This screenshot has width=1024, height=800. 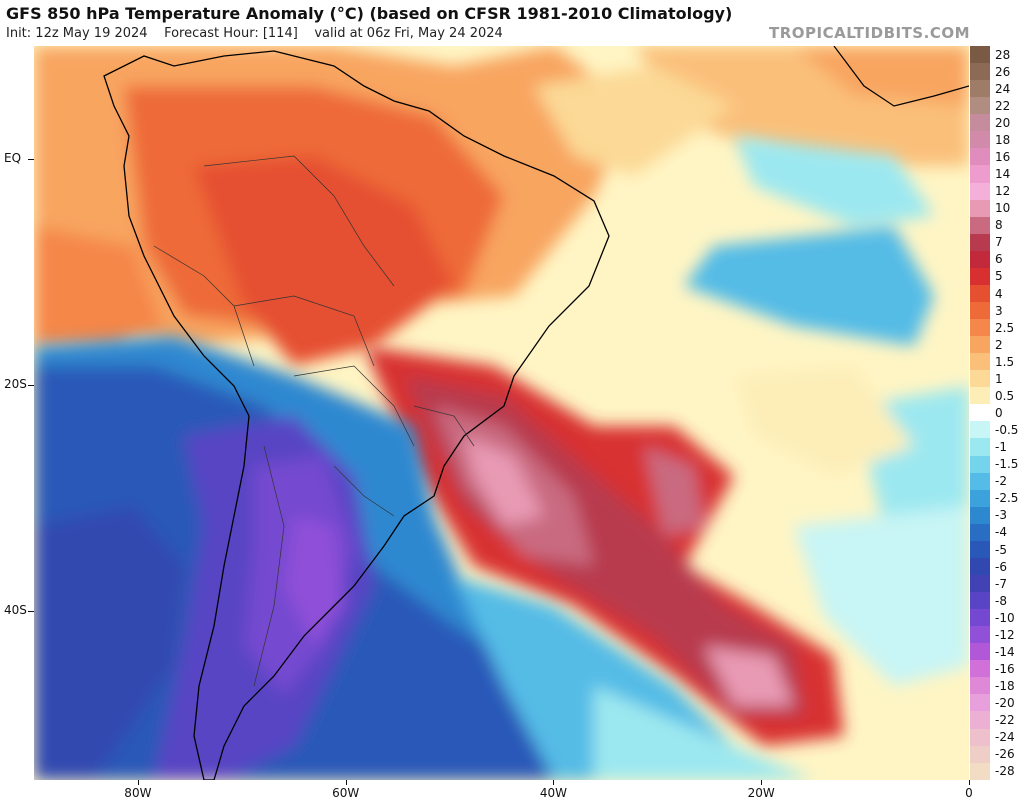 What do you see at coordinates (999, 378) in the screenshot?
I see `colorbar-label: 1` at bounding box center [999, 378].